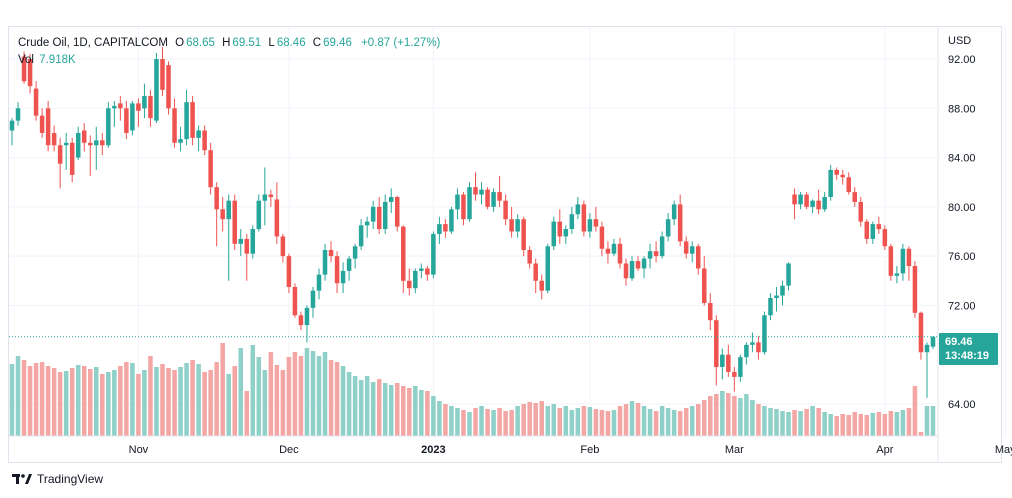  Describe the element at coordinates (1003, 450) in the screenshot. I see `x-tick-label: May` at that location.